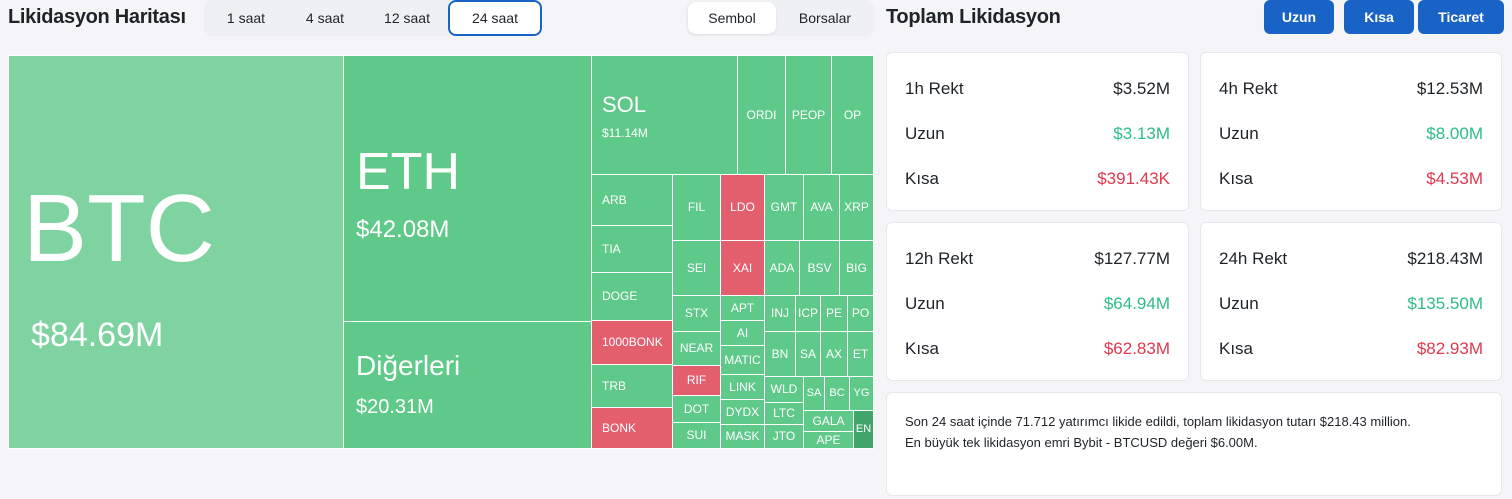 Image resolution: width=1512 pixels, height=499 pixels. I want to click on tile-ada: ADA, so click(782, 268).